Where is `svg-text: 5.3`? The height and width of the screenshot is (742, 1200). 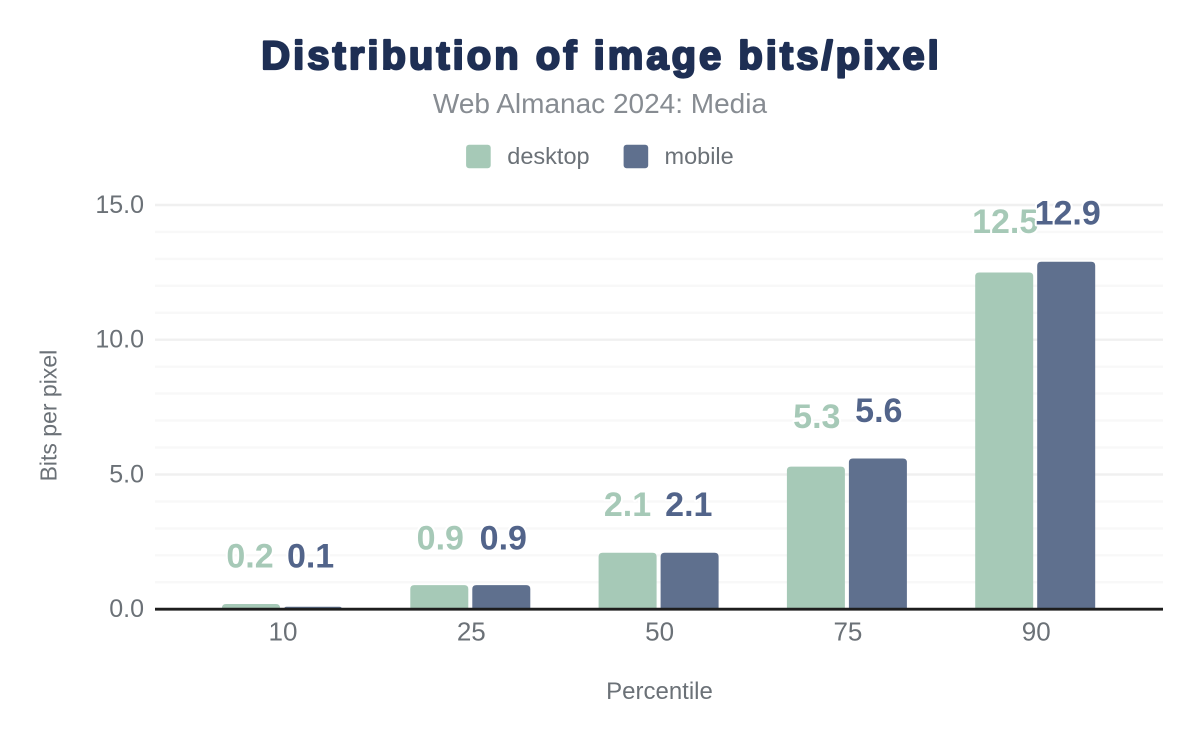 svg-text: 5.3 is located at coordinates (816, 417).